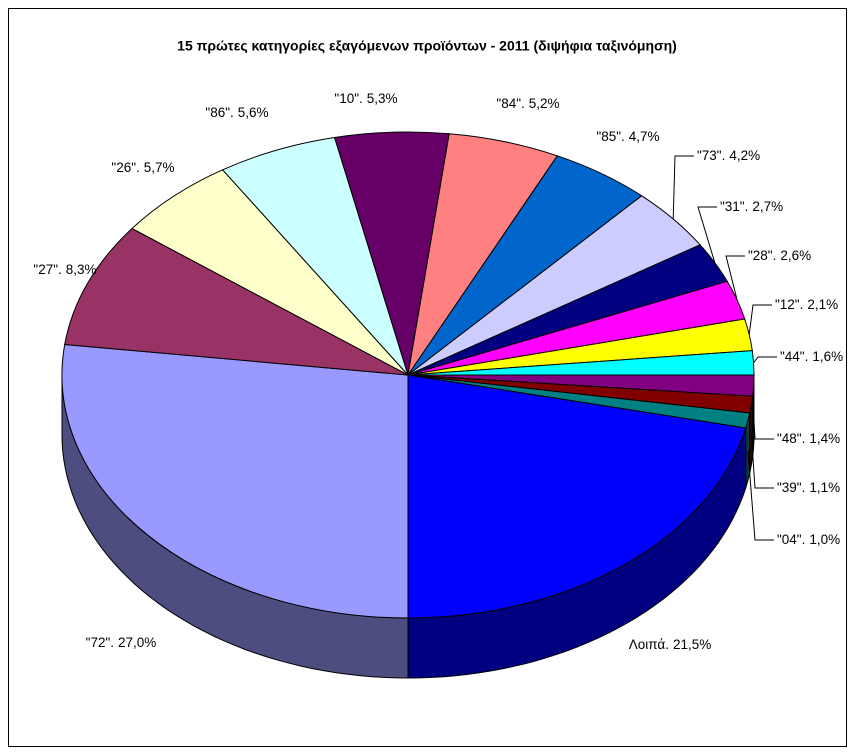  Describe the element at coordinates (610, 136) in the screenshot. I see `label-category: "85".` at that location.